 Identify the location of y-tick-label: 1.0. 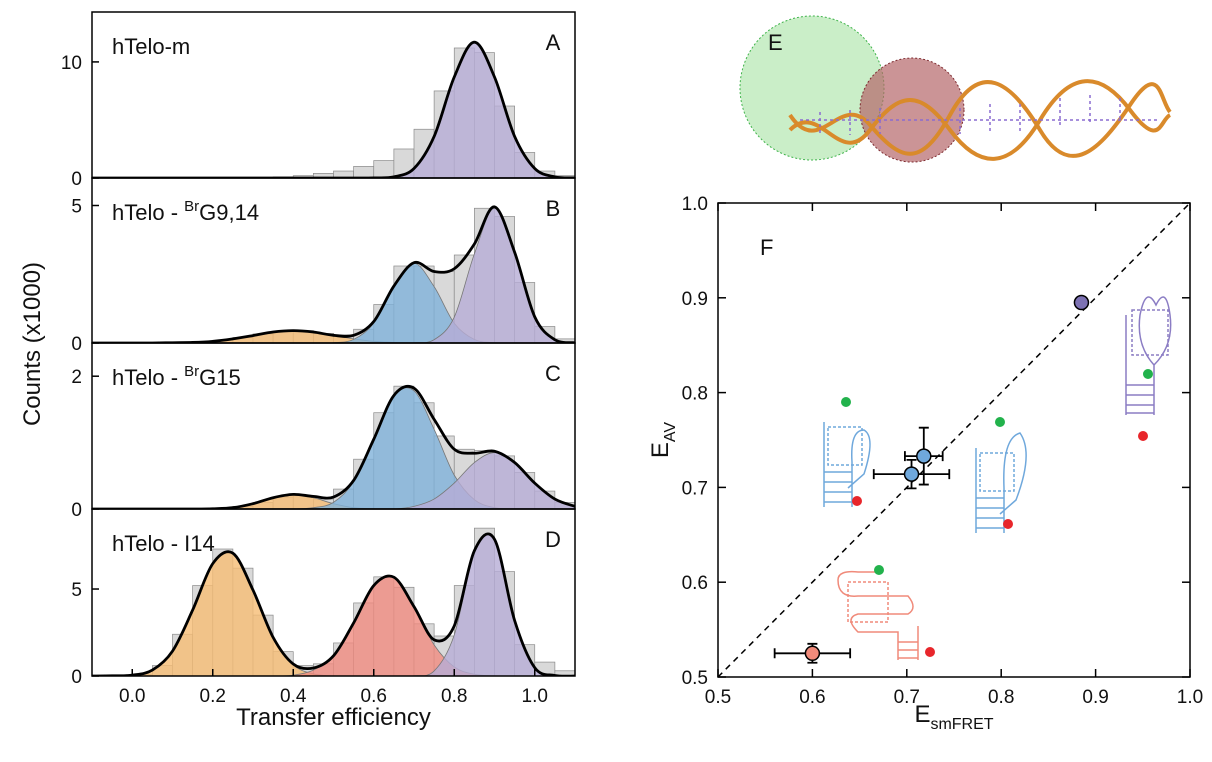
(695, 204).